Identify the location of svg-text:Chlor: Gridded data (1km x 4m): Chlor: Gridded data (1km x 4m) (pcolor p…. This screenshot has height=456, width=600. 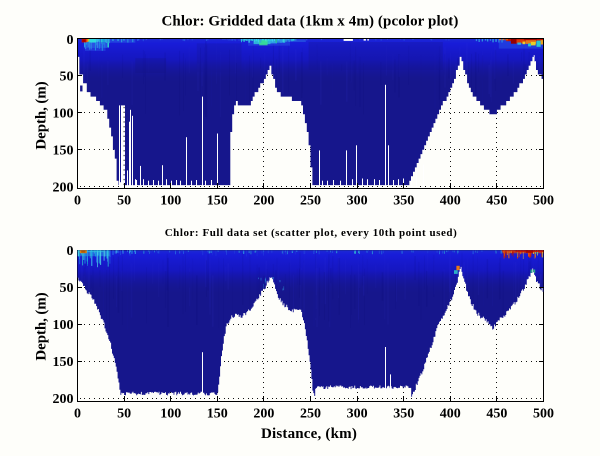
(309, 22).